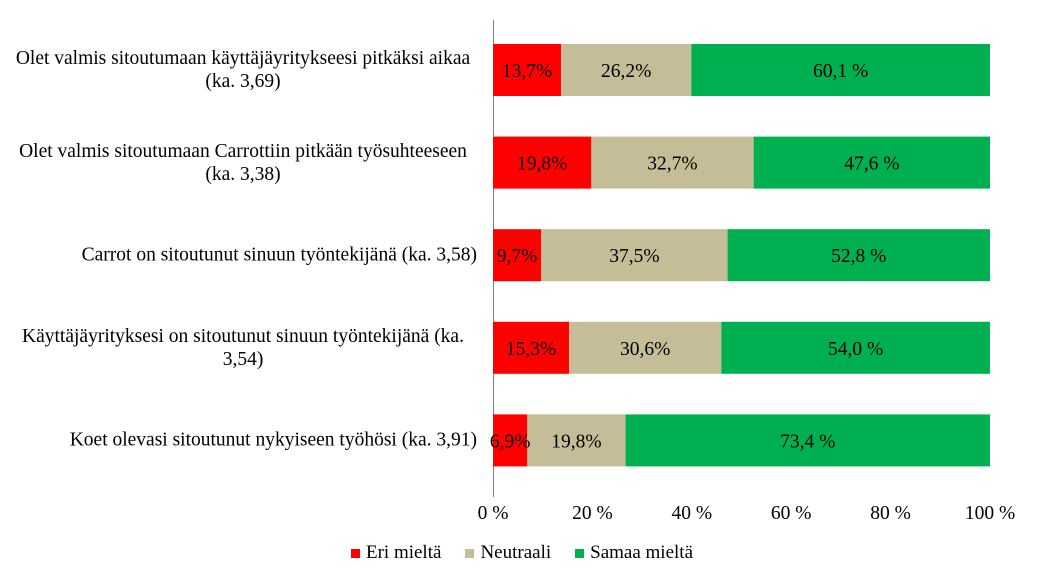 The width and height of the screenshot is (1039, 585). What do you see at coordinates (580, 553) in the screenshot?
I see `legend-swatch-samaa-mielta` at bounding box center [580, 553].